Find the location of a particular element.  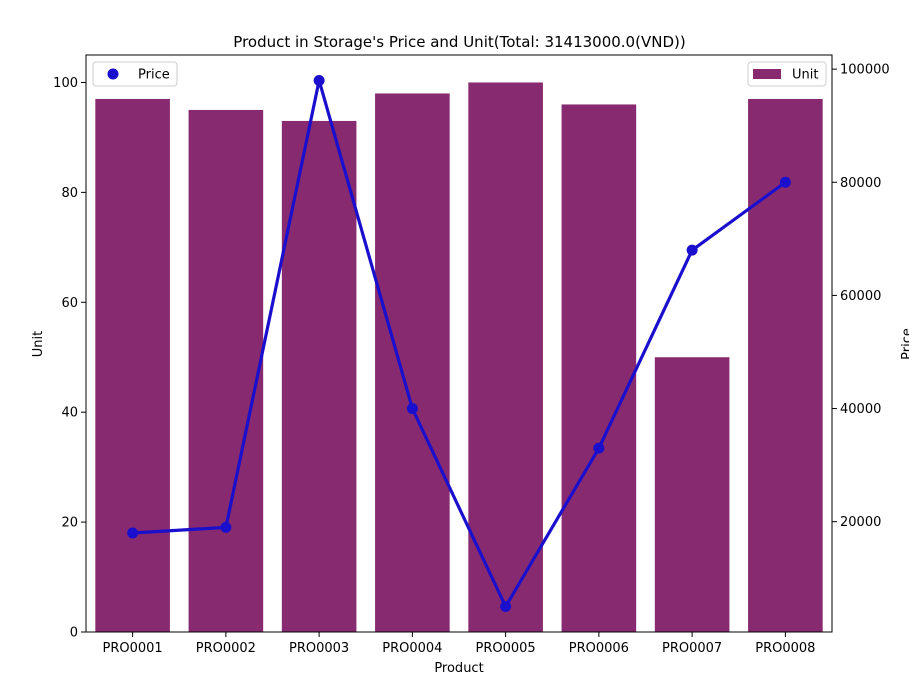

x-tick-label: PRO0007 is located at coordinates (692, 648).